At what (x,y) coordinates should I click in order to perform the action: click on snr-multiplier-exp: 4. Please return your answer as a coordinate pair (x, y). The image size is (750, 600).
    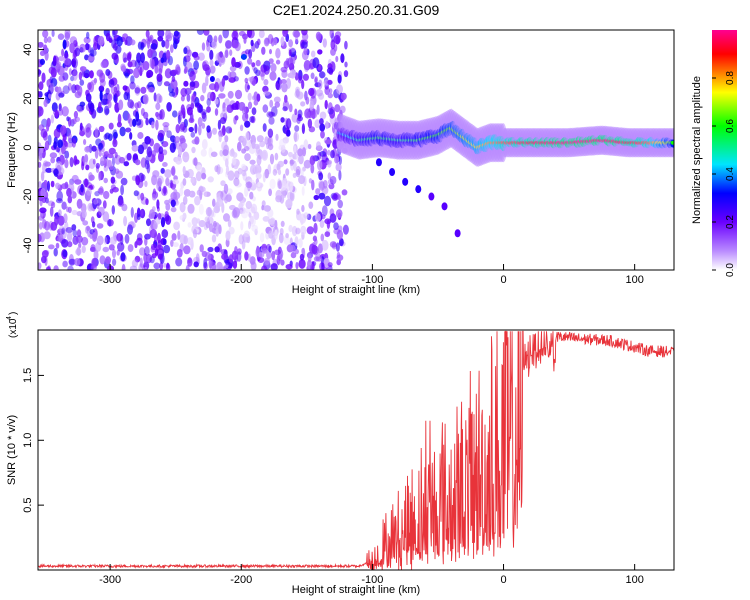
    Looking at the image, I should click on (9, 318).